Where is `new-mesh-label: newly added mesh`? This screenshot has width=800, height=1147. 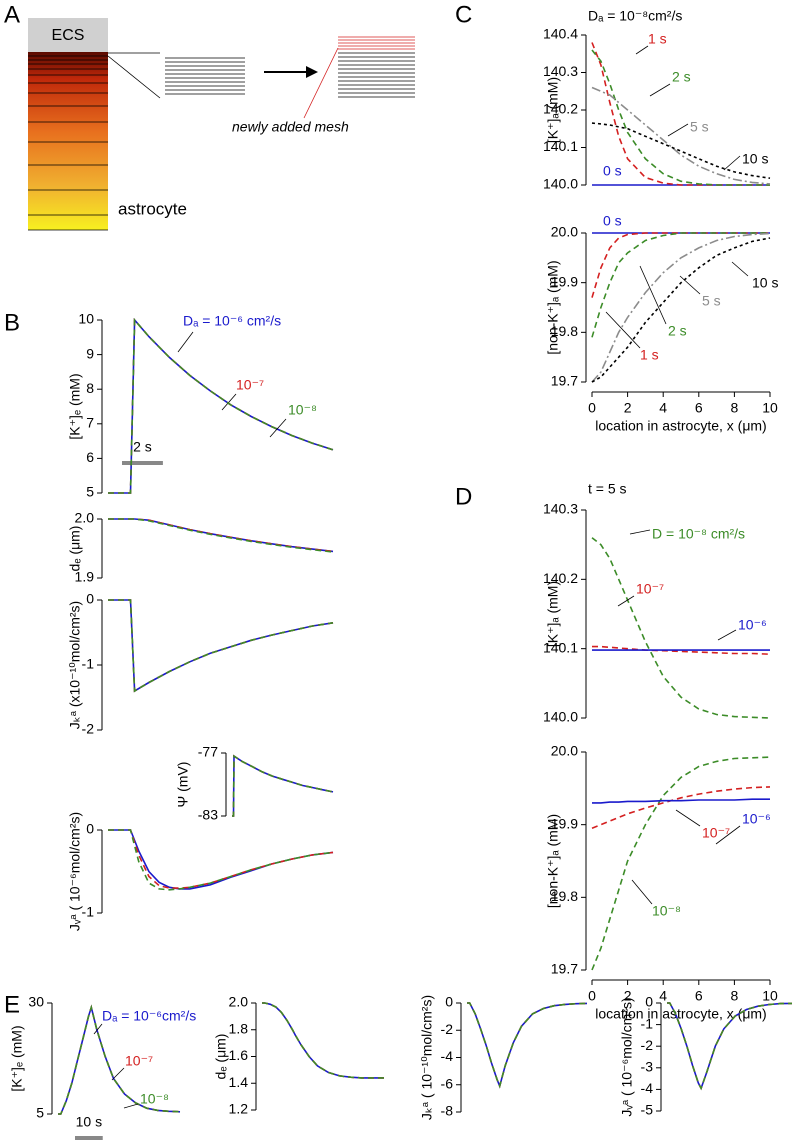 new-mesh-label: newly added mesh is located at coordinates (290, 127).